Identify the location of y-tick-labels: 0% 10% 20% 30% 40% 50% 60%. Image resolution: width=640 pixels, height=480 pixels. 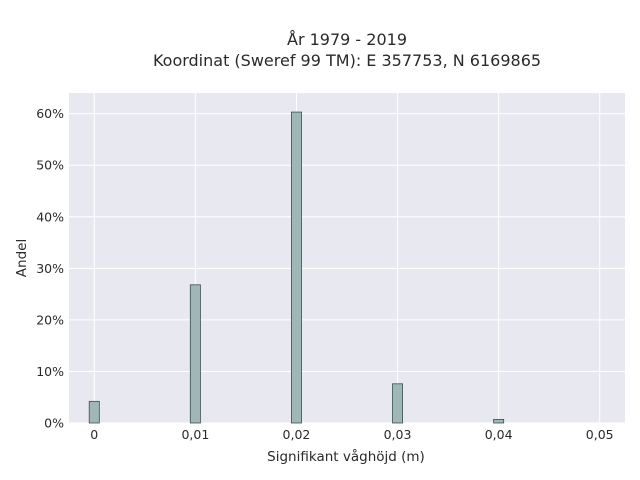
(50, 268).